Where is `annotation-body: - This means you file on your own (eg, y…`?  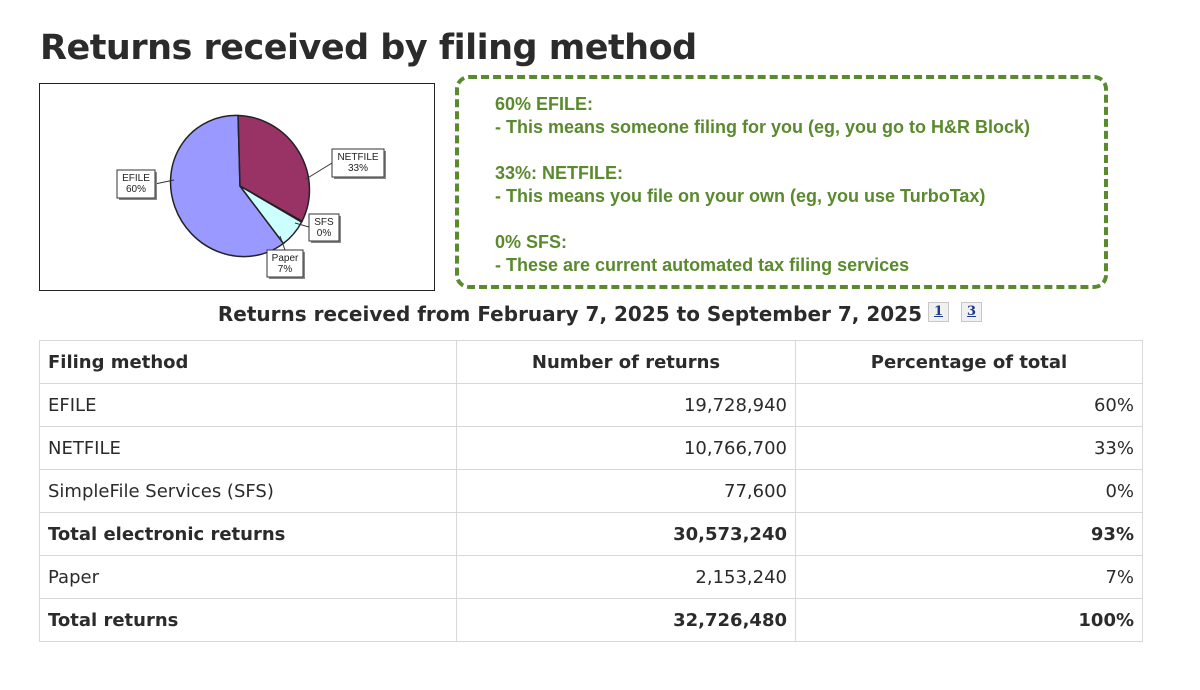
annotation-body: - This means you file on your own (eg, y… is located at coordinates (740, 196).